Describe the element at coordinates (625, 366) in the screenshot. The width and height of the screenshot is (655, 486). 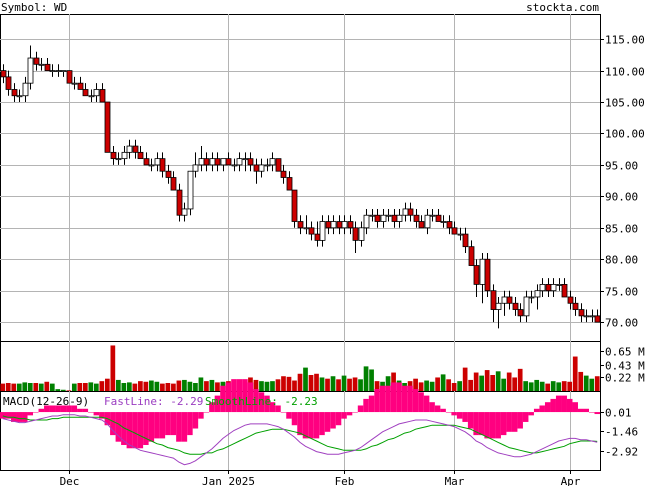
I see `volume-tick-label: 0.43 M` at that location.